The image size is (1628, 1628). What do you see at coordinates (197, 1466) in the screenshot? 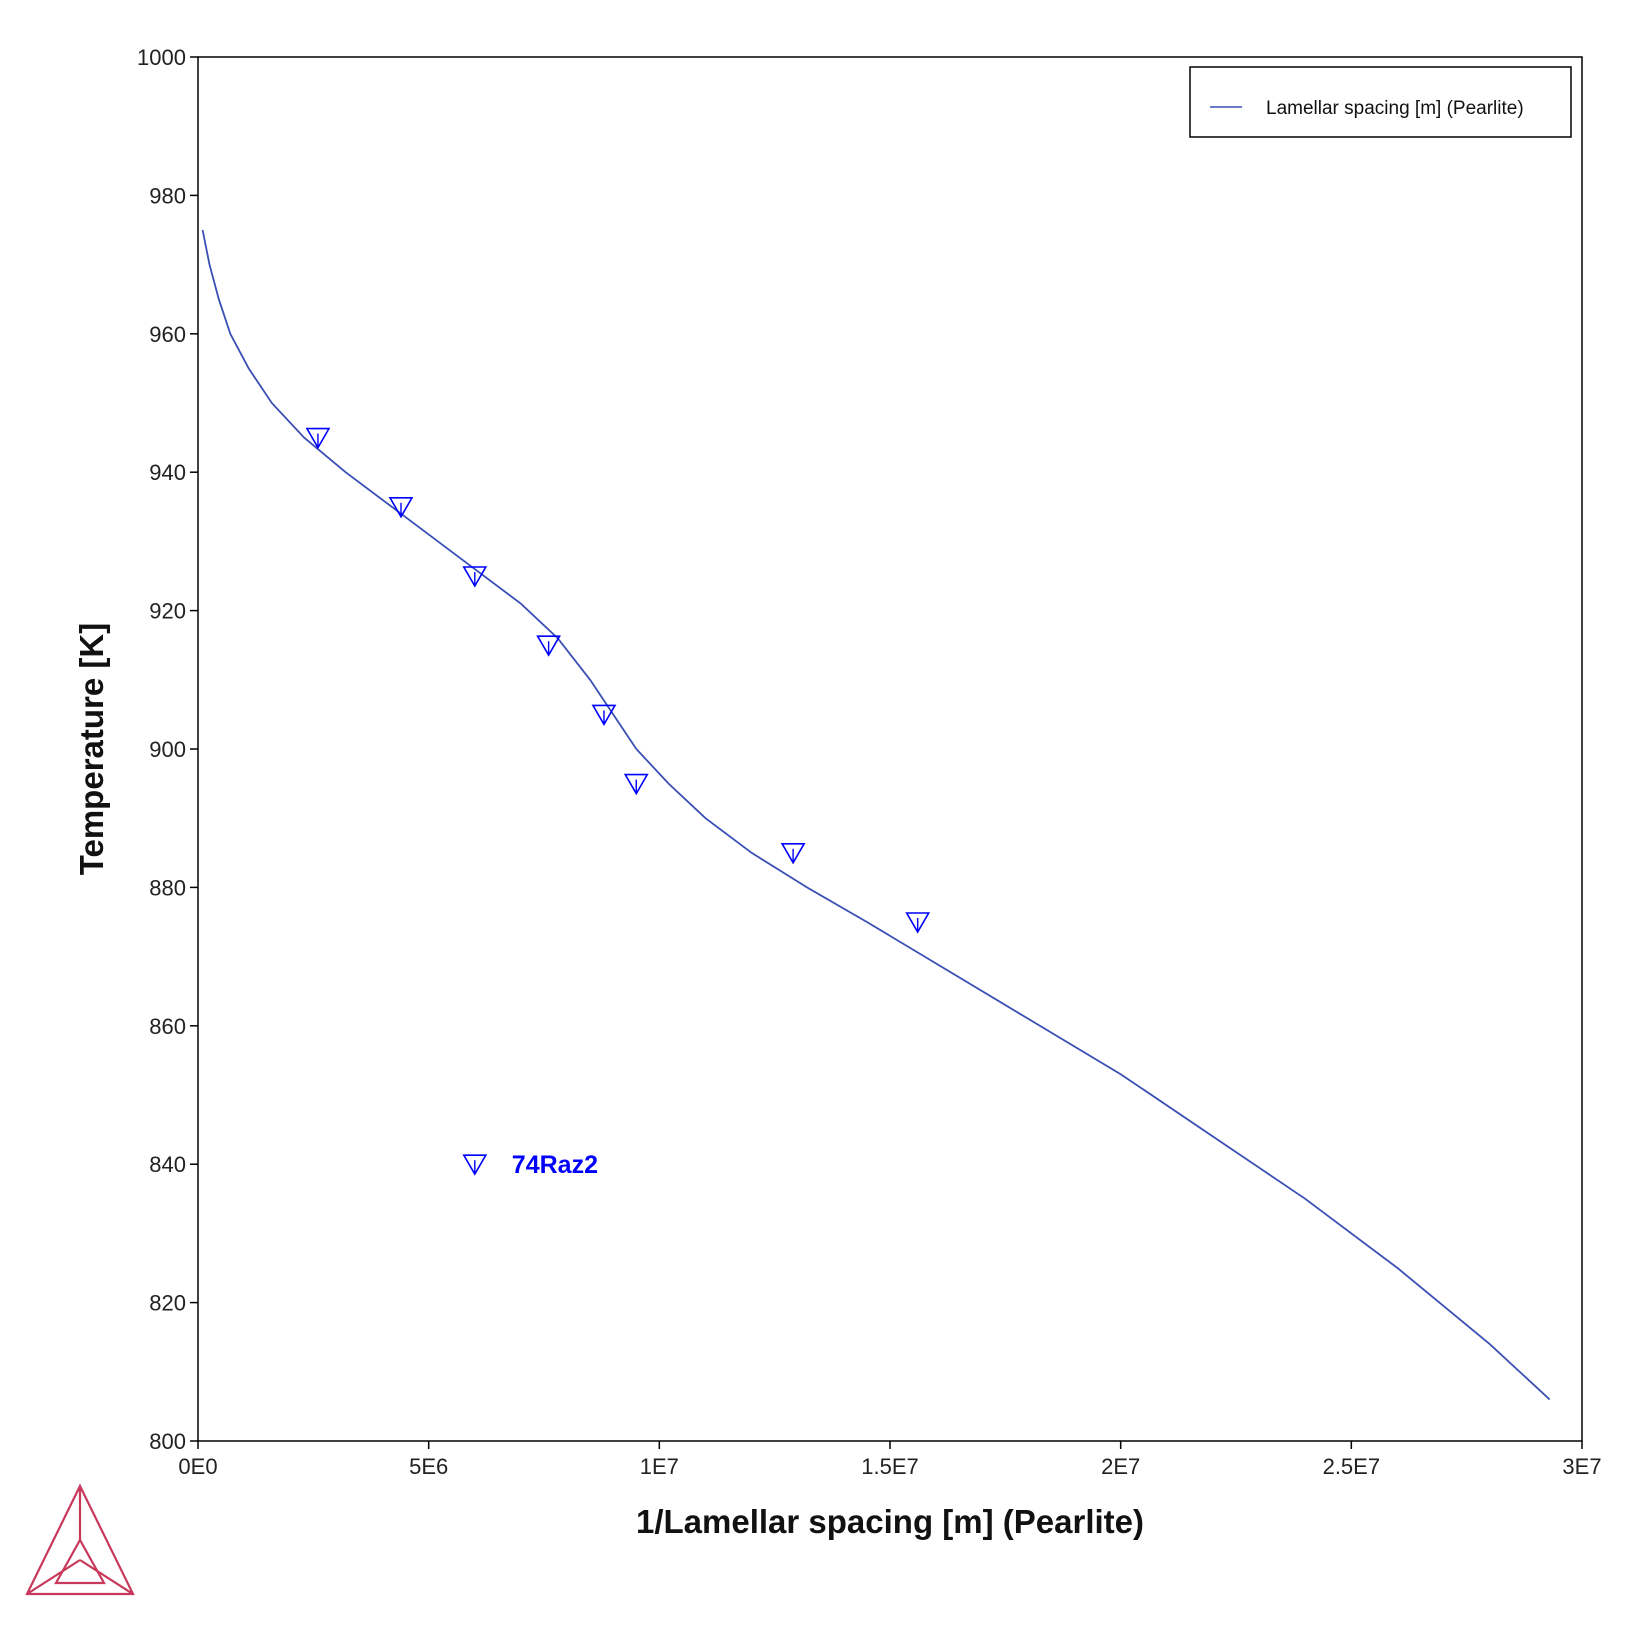
I see `x-tick-label: 0E0` at bounding box center [197, 1466].